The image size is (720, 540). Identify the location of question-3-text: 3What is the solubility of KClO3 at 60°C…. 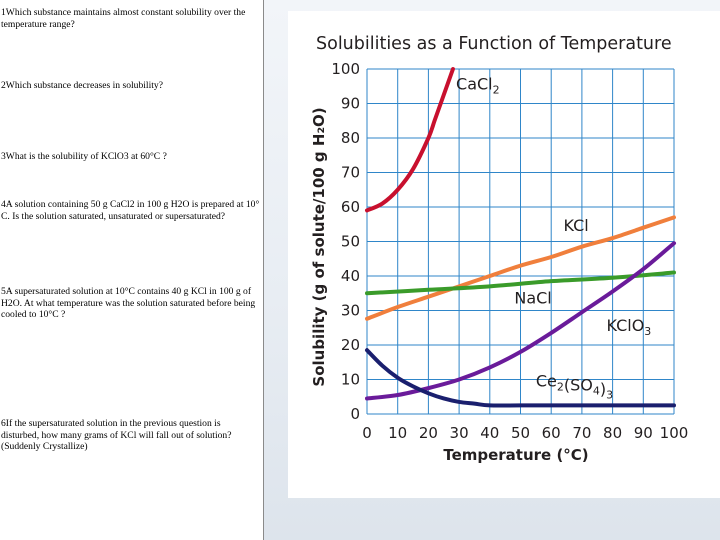
(84, 156).